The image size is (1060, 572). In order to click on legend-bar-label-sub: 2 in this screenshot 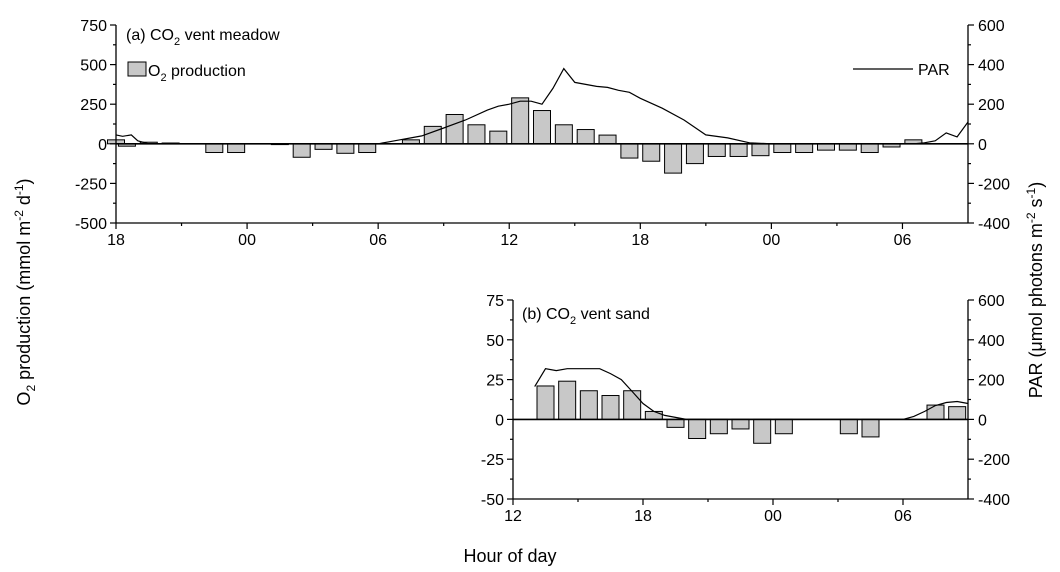, I will do `click(163, 78)`.